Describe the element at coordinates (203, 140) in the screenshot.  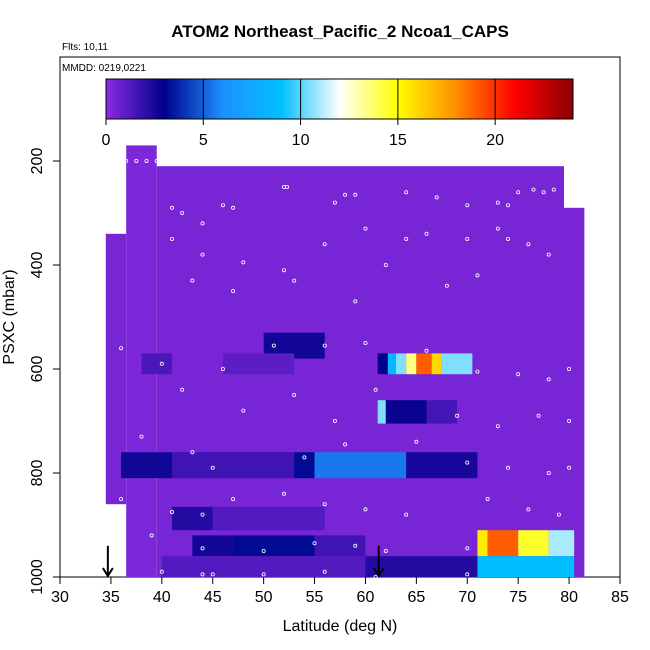
I see `colorbar-tick-label: 5` at that location.